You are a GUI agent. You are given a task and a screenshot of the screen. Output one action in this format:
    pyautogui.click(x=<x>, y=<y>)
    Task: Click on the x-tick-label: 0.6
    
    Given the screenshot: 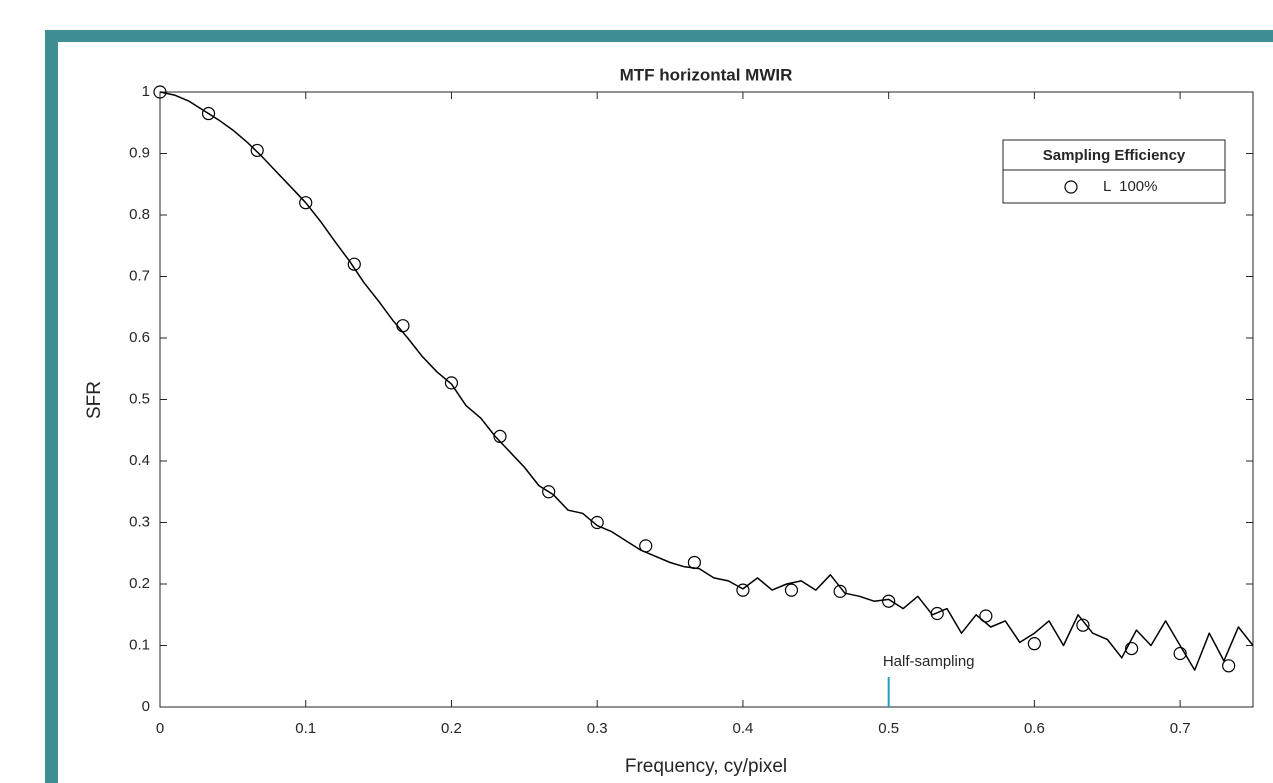 What is the action you would take?
    pyautogui.click(x=1034, y=728)
    